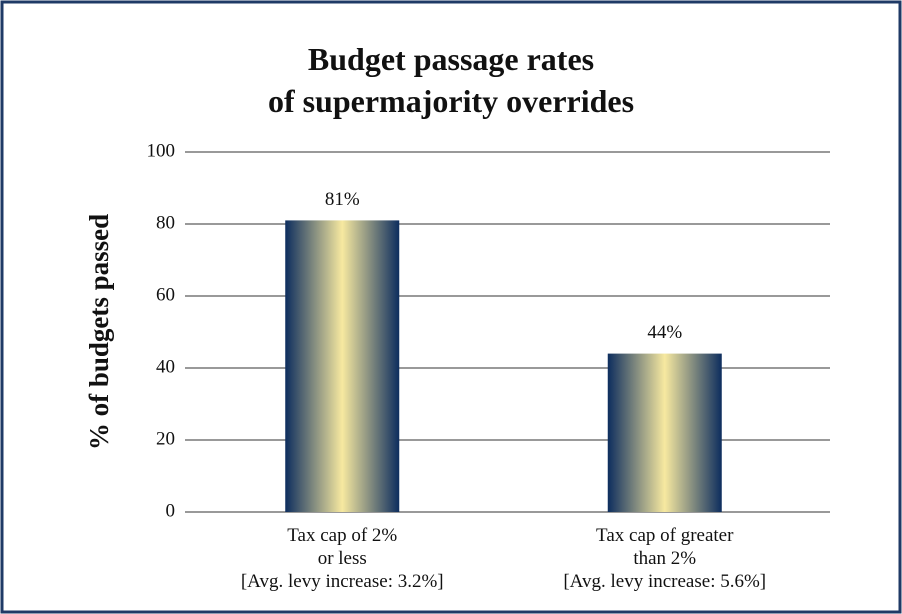 The width and height of the screenshot is (902, 614). What do you see at coordinates (161, 150) in the screenshot?
I see `y-tick-label: 100` at bounding box center [161, 150].